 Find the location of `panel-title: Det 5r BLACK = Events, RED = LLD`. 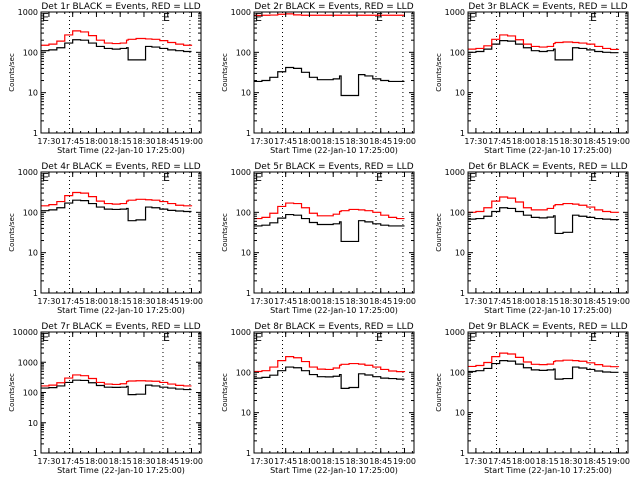

panel-title: Det 5r BLACK = Events, RED = LLD is located at coordinates (333, 167).